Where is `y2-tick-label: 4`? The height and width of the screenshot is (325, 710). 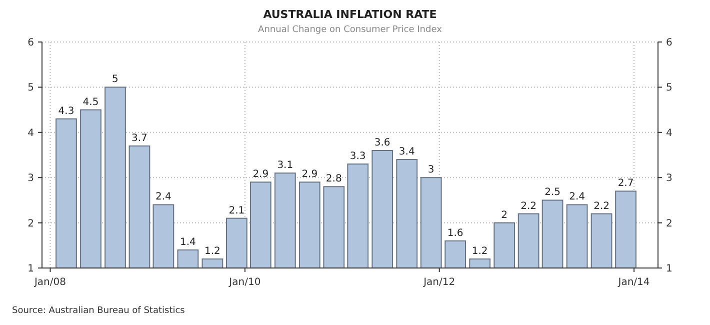 y2-tick-label: 4 is located at coordinates (669, 133).